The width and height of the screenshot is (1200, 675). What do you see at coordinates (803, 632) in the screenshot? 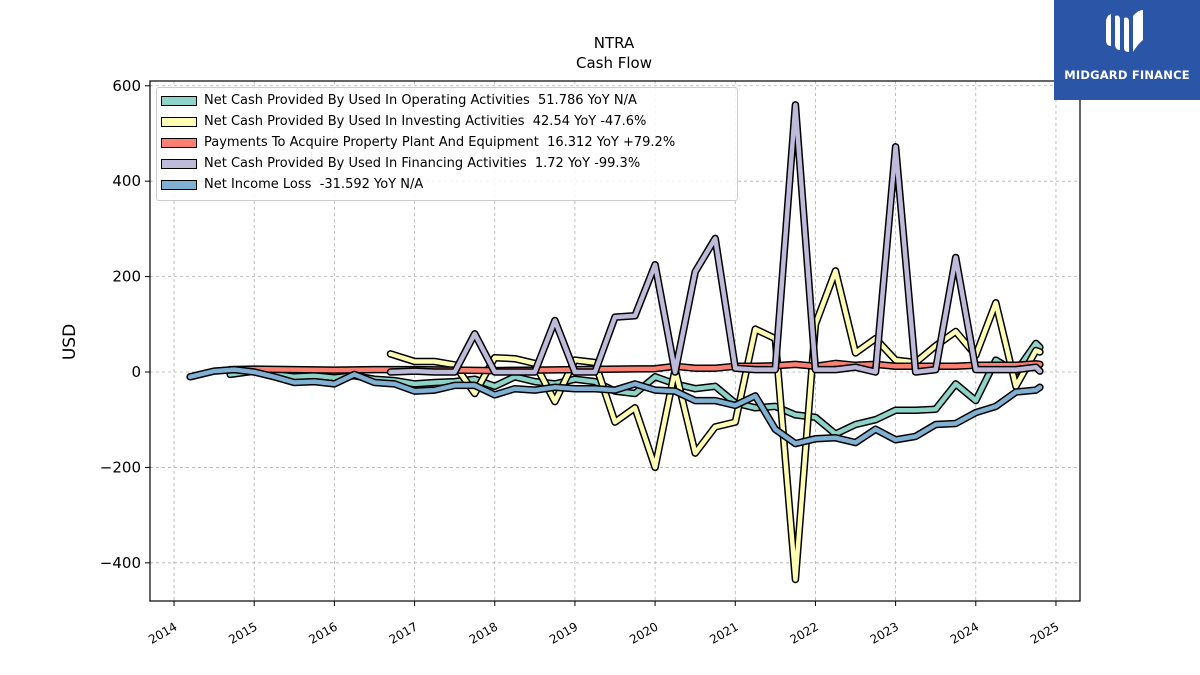
I see `x-tick-label: 2022` at bounding box center [803, 632].